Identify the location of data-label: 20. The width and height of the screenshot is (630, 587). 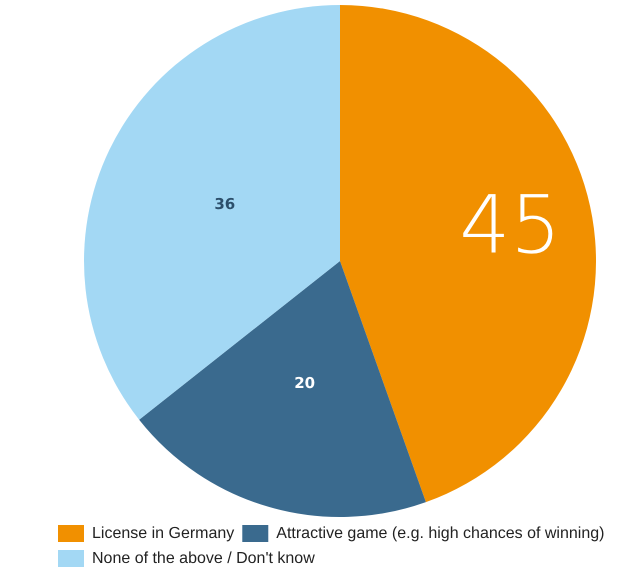
(305, 383).